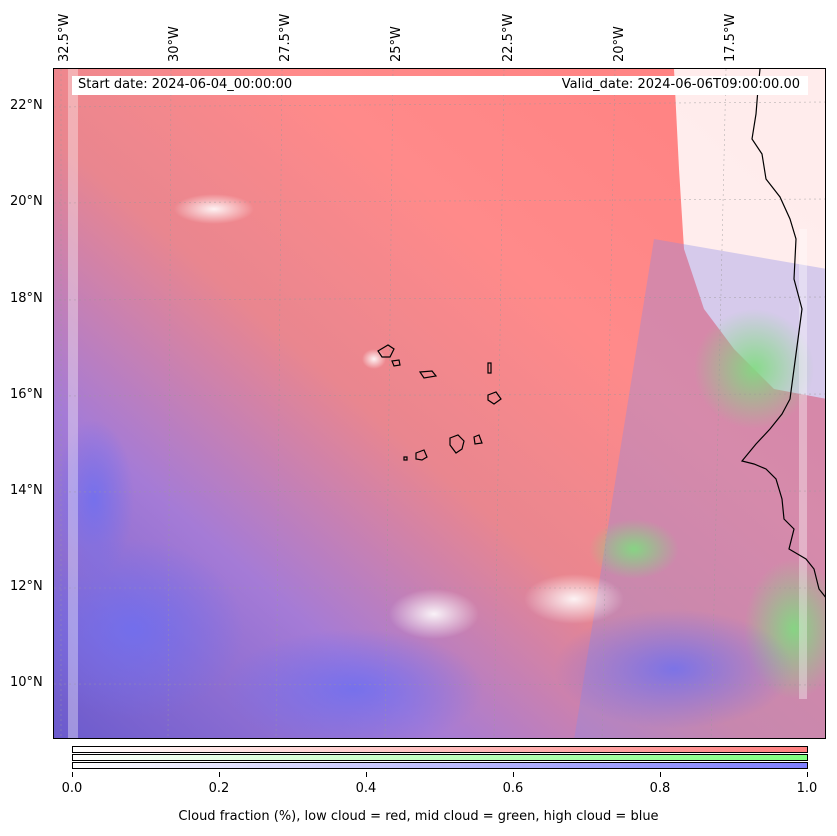 The width and height of the screenshot is (837, 836). What do you see at coordinates (440, 749) in the screenshot?
I see `low-cloud-colorbar` at bounding box center [440, 749].